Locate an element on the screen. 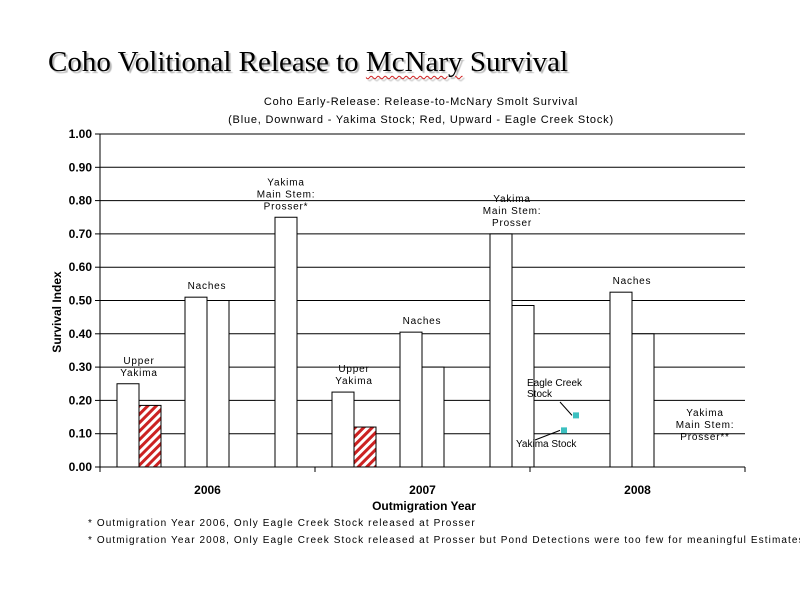 Image resolution: width=800 pixels, height=600 pixels. y-tick-label: 0.10 is located at coordinates (81, 434).